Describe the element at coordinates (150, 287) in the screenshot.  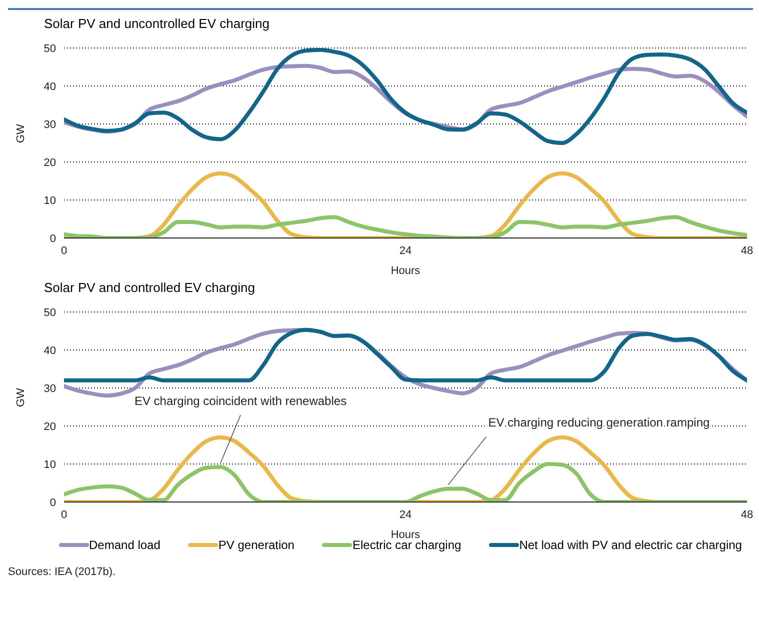
I see `chart-title: Solar PV and controlled EV charging` at that location.